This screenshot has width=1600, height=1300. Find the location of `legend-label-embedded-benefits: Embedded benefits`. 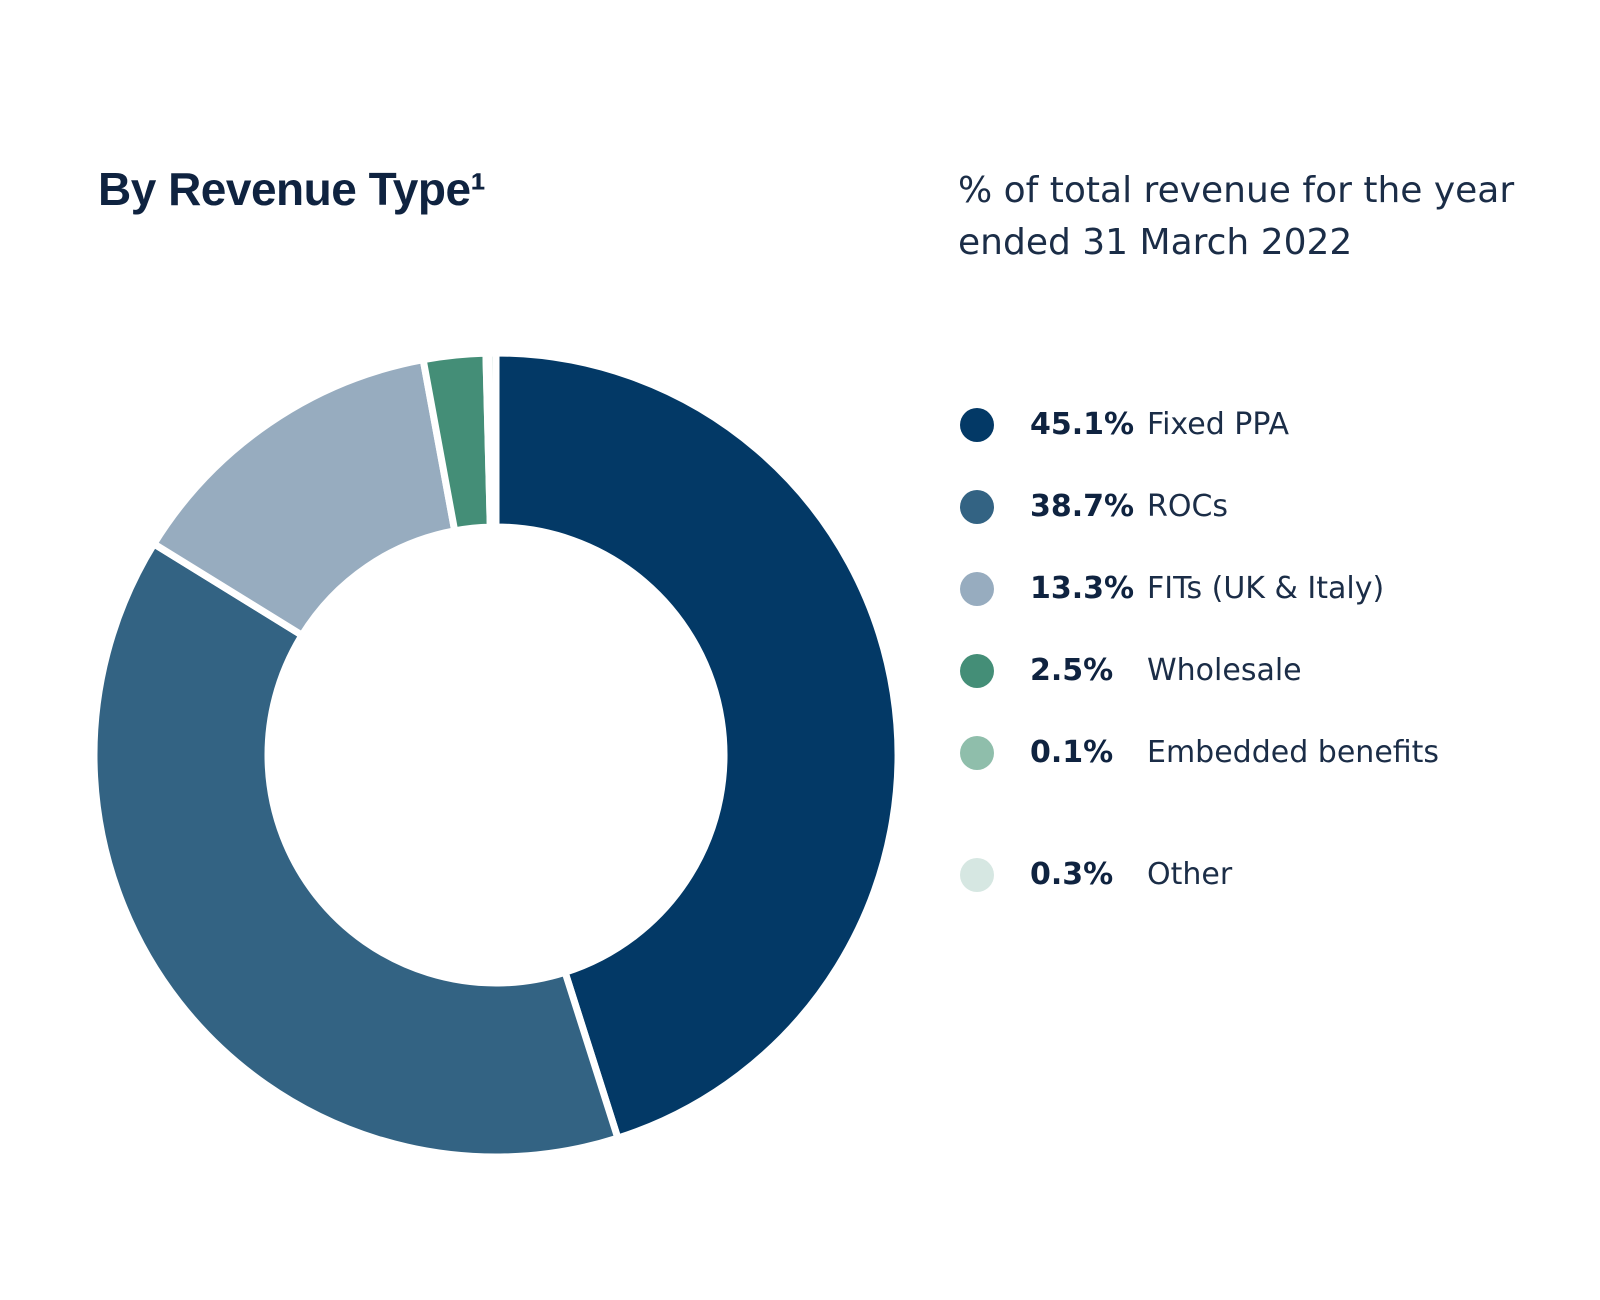

legend-label-embedded-benefits: Embedded benefits is located at coordinates (1293, 752).